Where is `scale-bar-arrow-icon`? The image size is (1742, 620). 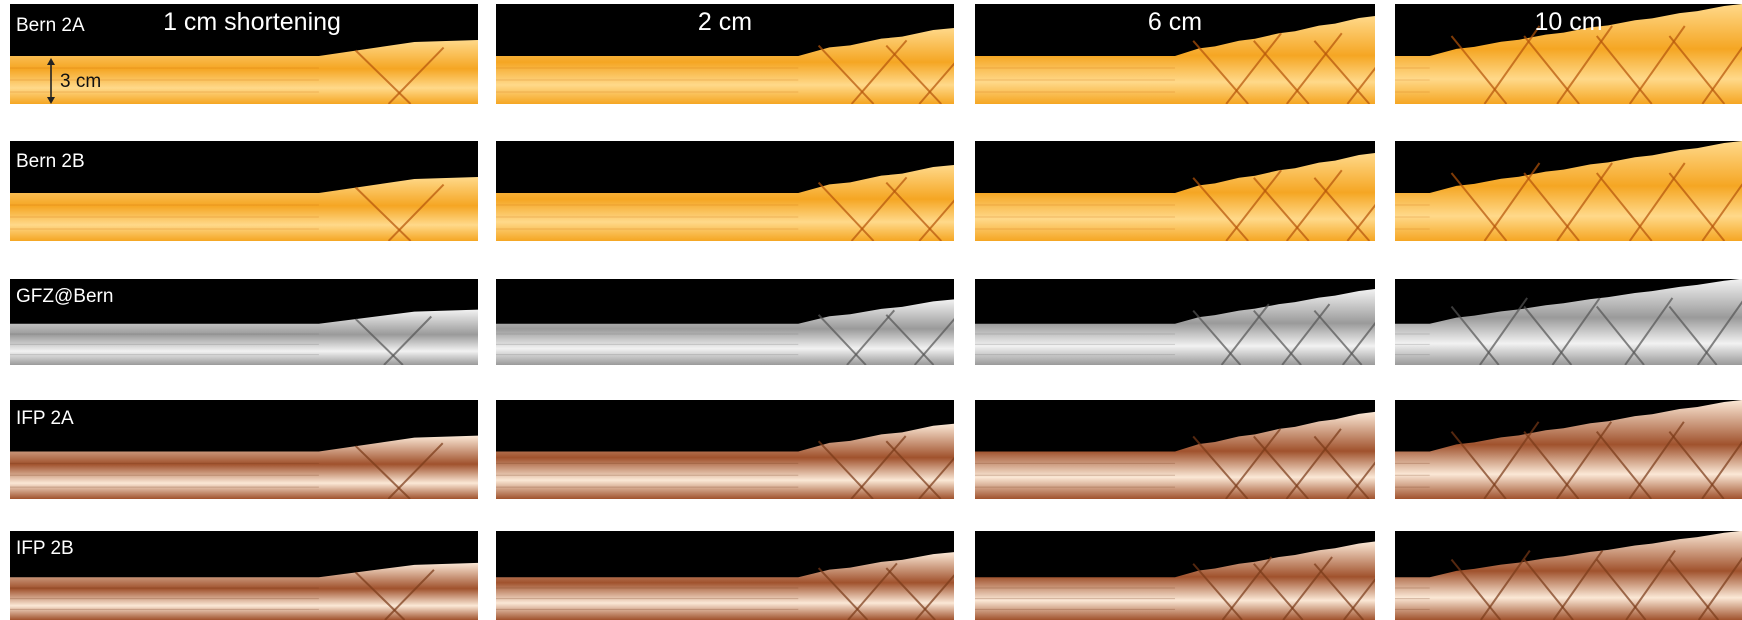 scale-bar-arrow-icon is located at coordinates (51, 81).